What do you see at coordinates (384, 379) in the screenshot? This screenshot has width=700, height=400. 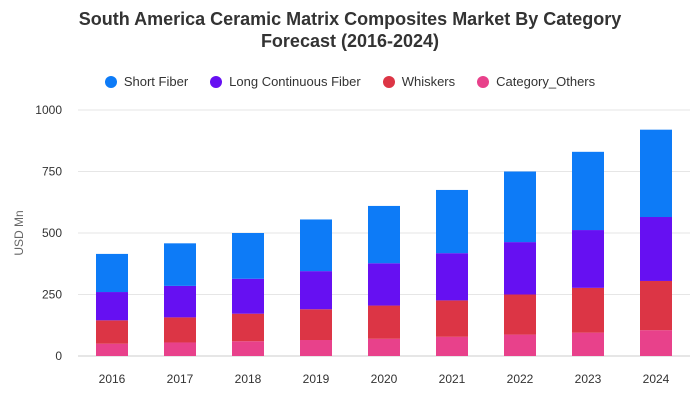 I see `x-tick-label-2020: 2020` at bounding box center [384, 379].